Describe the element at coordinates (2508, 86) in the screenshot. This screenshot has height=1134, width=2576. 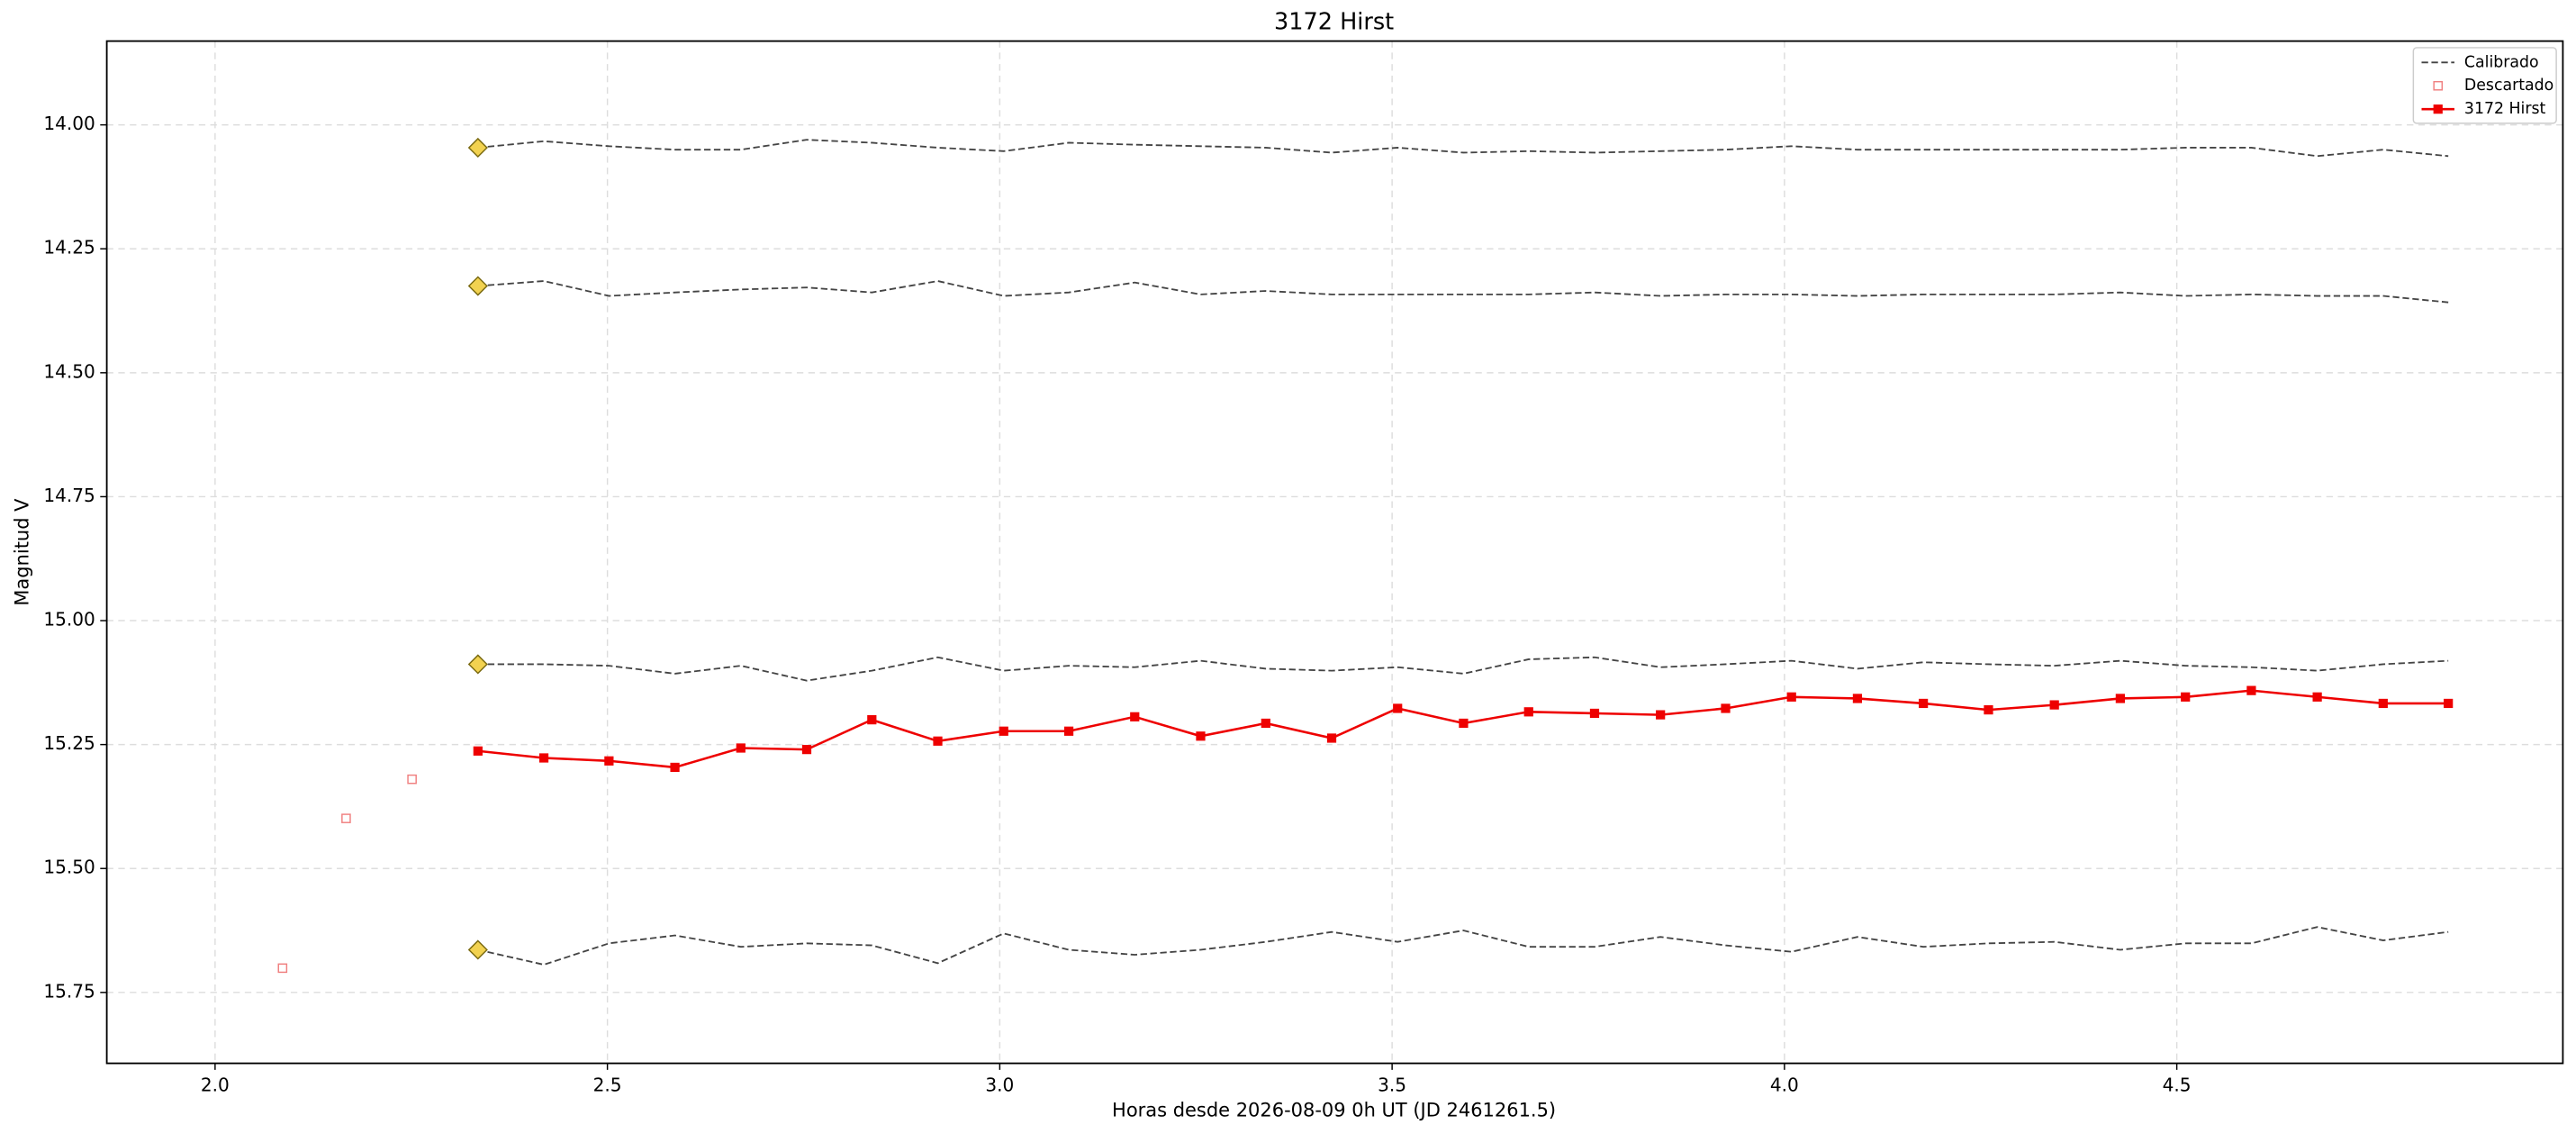
I see `legend-label: Descartado` at that location.